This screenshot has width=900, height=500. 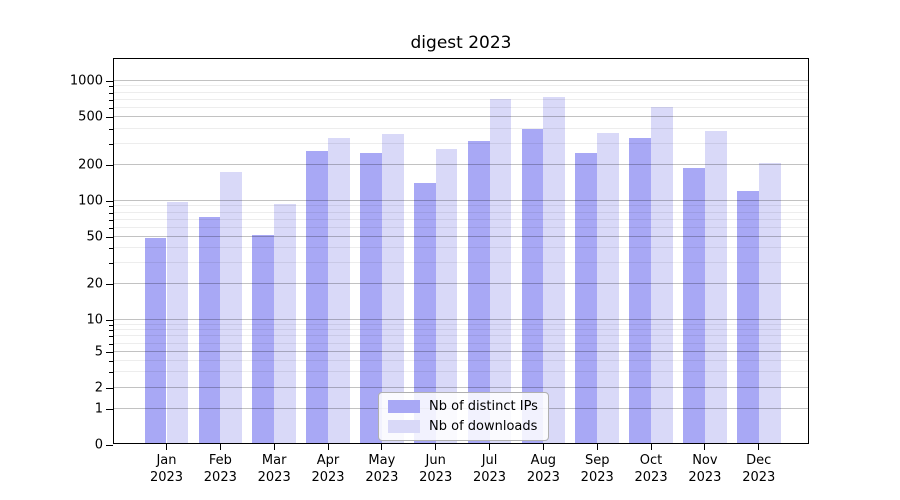 What do you see at coordinates (94, 284) in the screenshot?
I see `y-tick-label: 20` at bounding box center [94, 284].